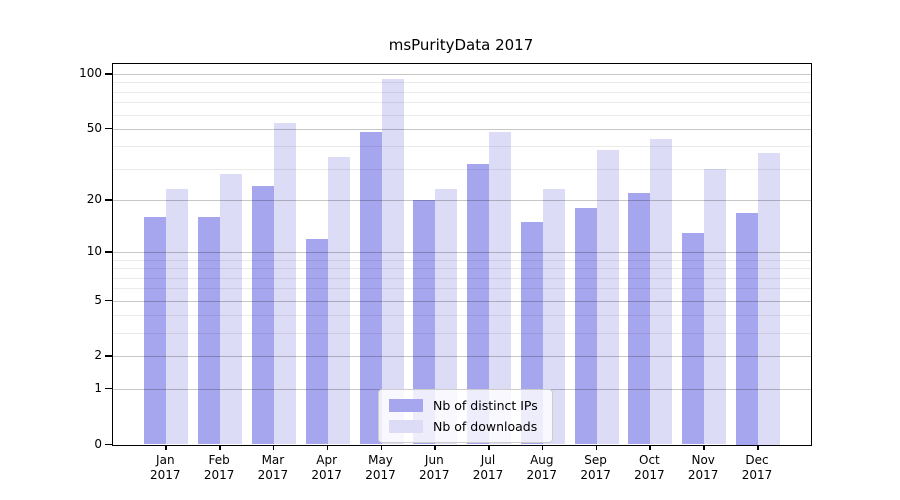 The width and height of the screenshot is (900, 500). I want to click on bar-downloads-jun, so click(446, 317).